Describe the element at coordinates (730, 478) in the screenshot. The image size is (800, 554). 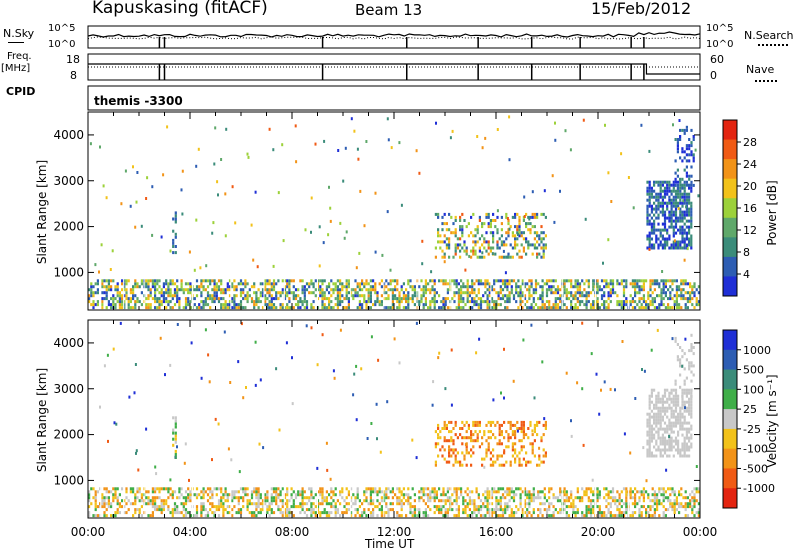
I see `colorbar-segment` at that location.